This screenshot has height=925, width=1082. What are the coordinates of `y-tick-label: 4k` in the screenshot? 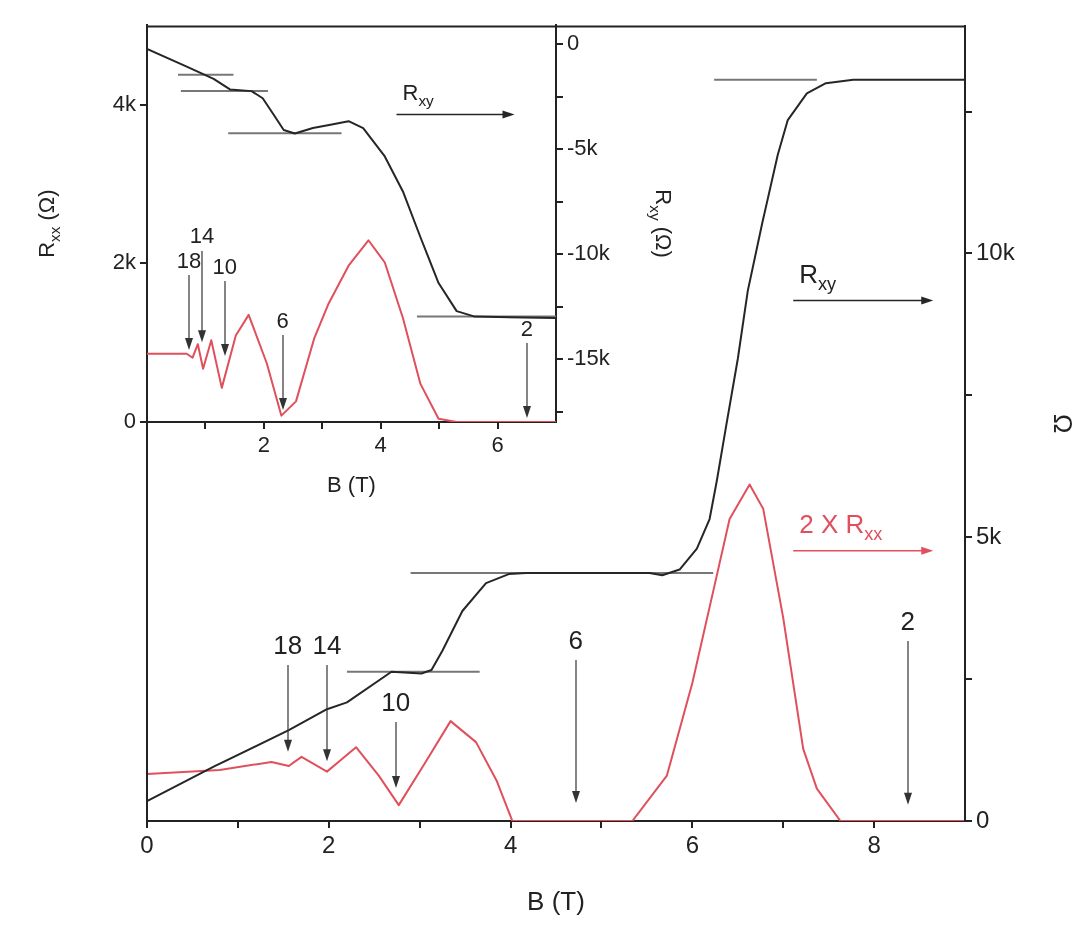 It's located at (124, 103).